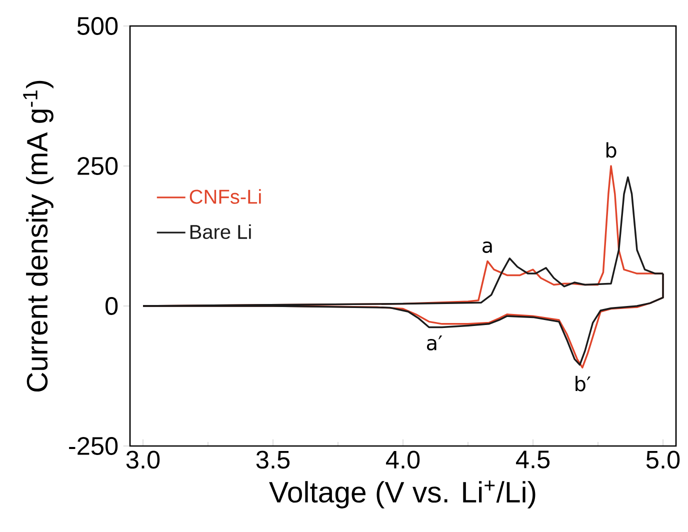 This screenshot has width=688, height=532. I want to click on y-tick-label: 0, so click(112, 306).